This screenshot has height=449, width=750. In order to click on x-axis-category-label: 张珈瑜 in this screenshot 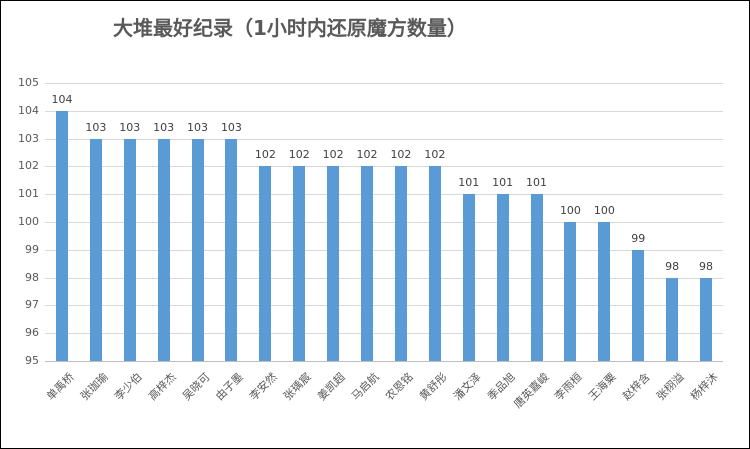, I will do `click(94, 386)`.